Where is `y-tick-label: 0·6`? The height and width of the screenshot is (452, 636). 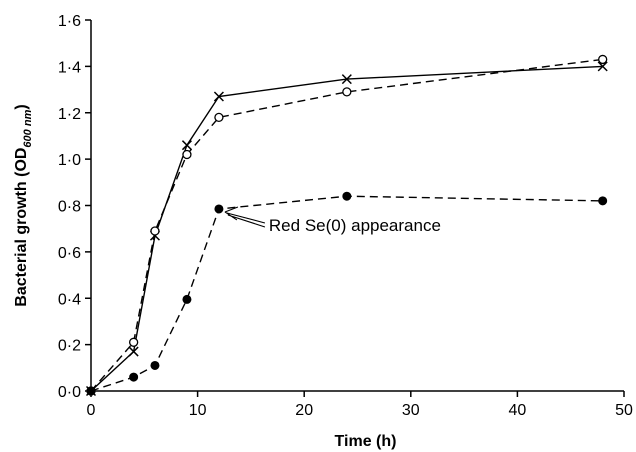 y-tick-label: 0·6 is located at coordinates (69, 253).